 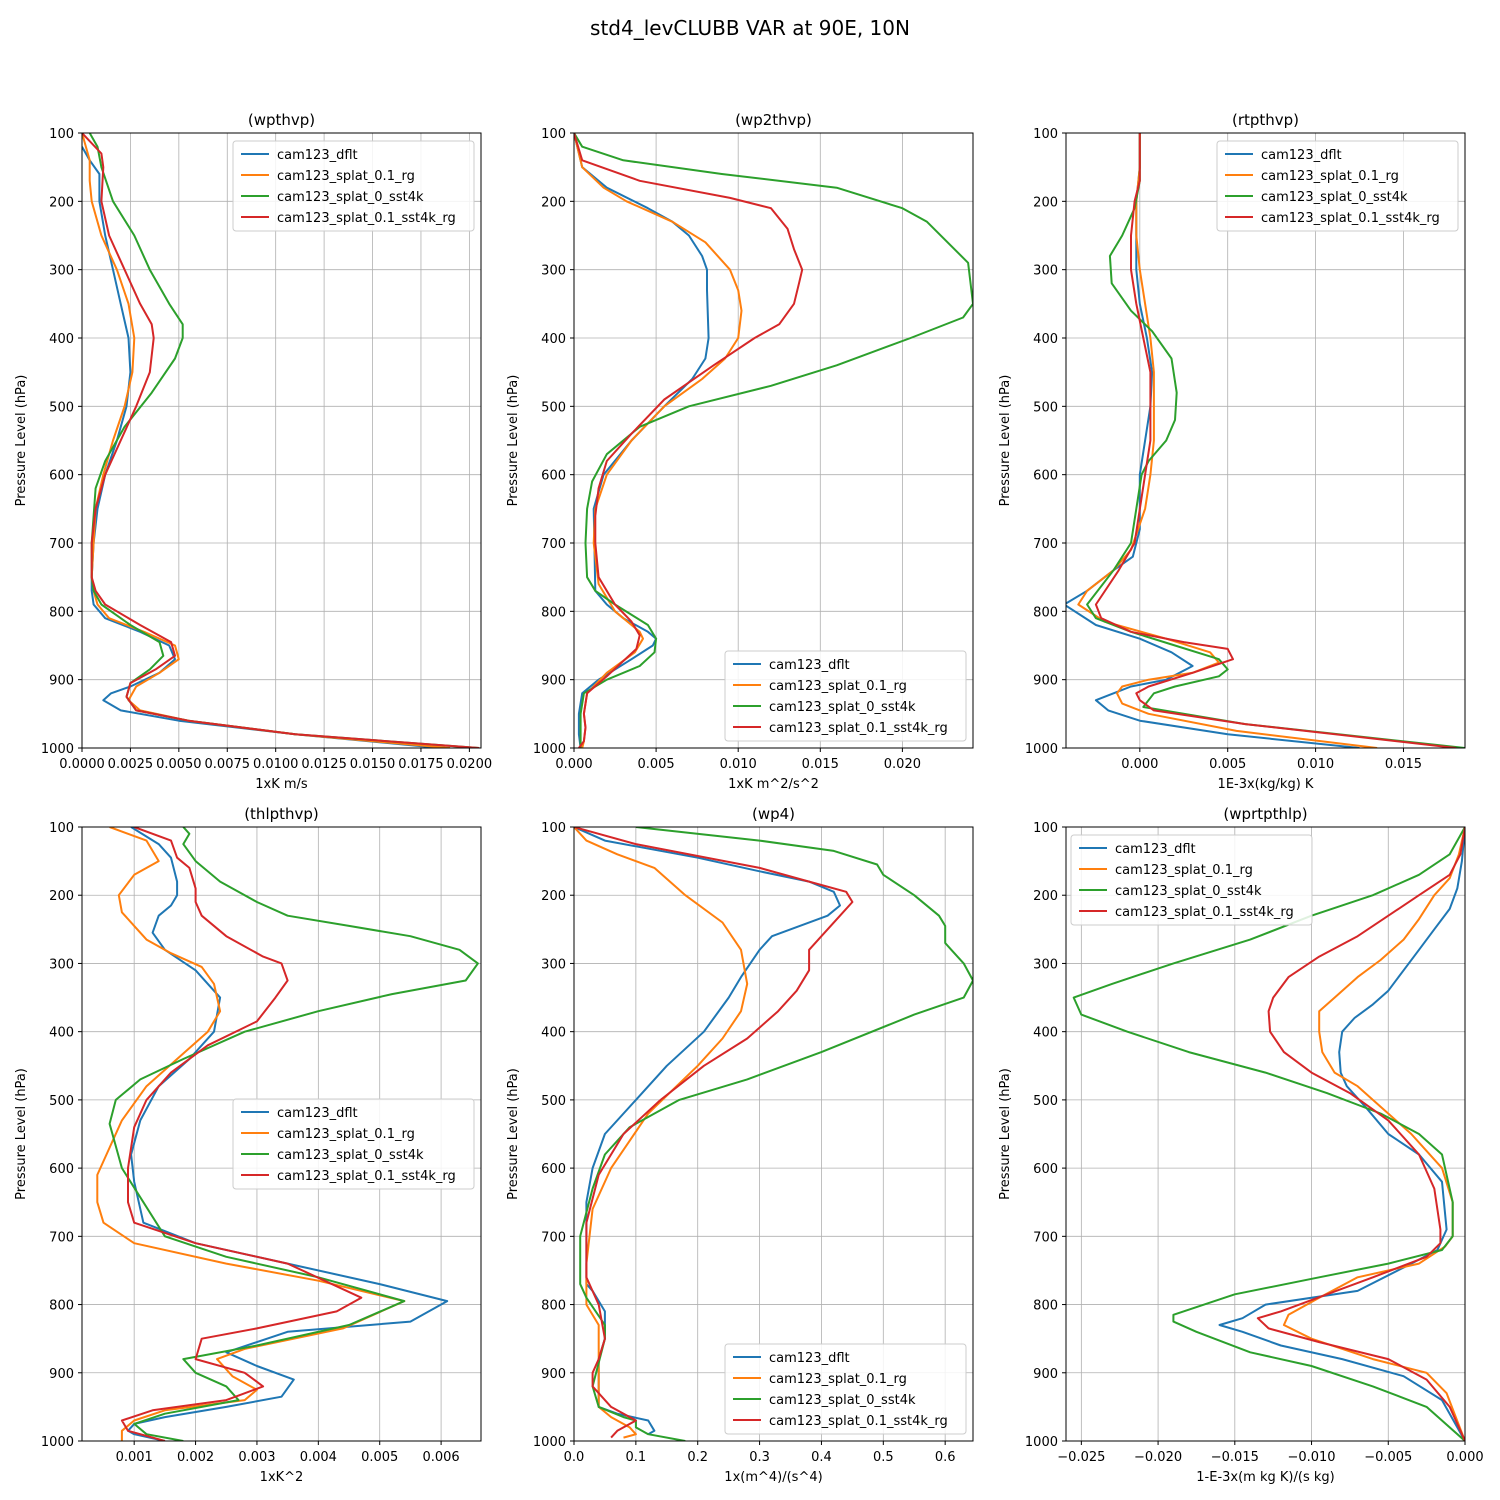 What do you see at coordinates (773, 120) in the screenshot?
I see `subplot-title: (wp2thvp)` at bounding box center [773, 120].